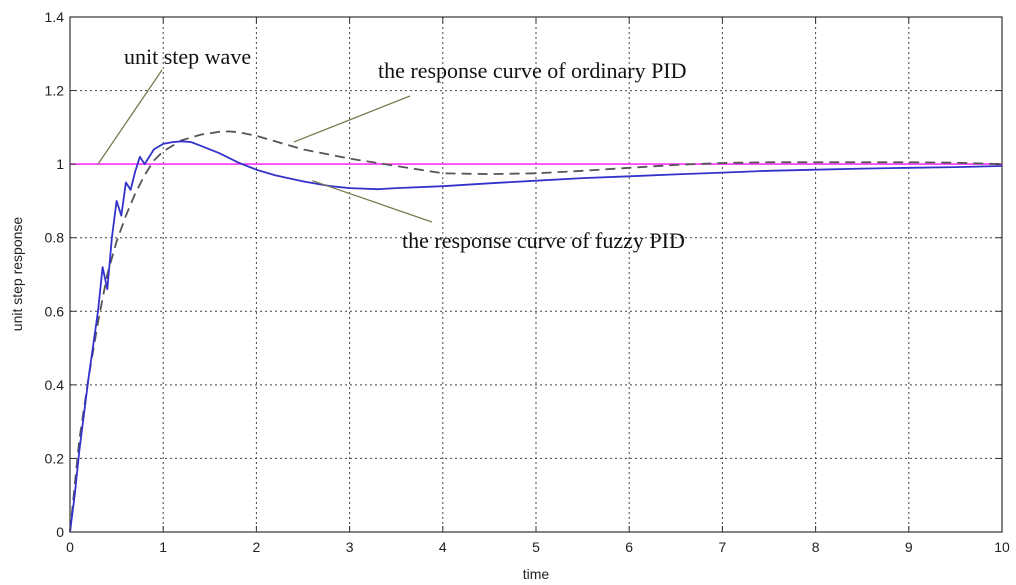 Image resolution: width=1016 pixels, height=585 pixels. What do you see at coordinates (543, 240) in the screenshot?
I see `annotation-text-fuzzy-pid: the response curve of fuzzy PID` at bounding box center [543, 240].